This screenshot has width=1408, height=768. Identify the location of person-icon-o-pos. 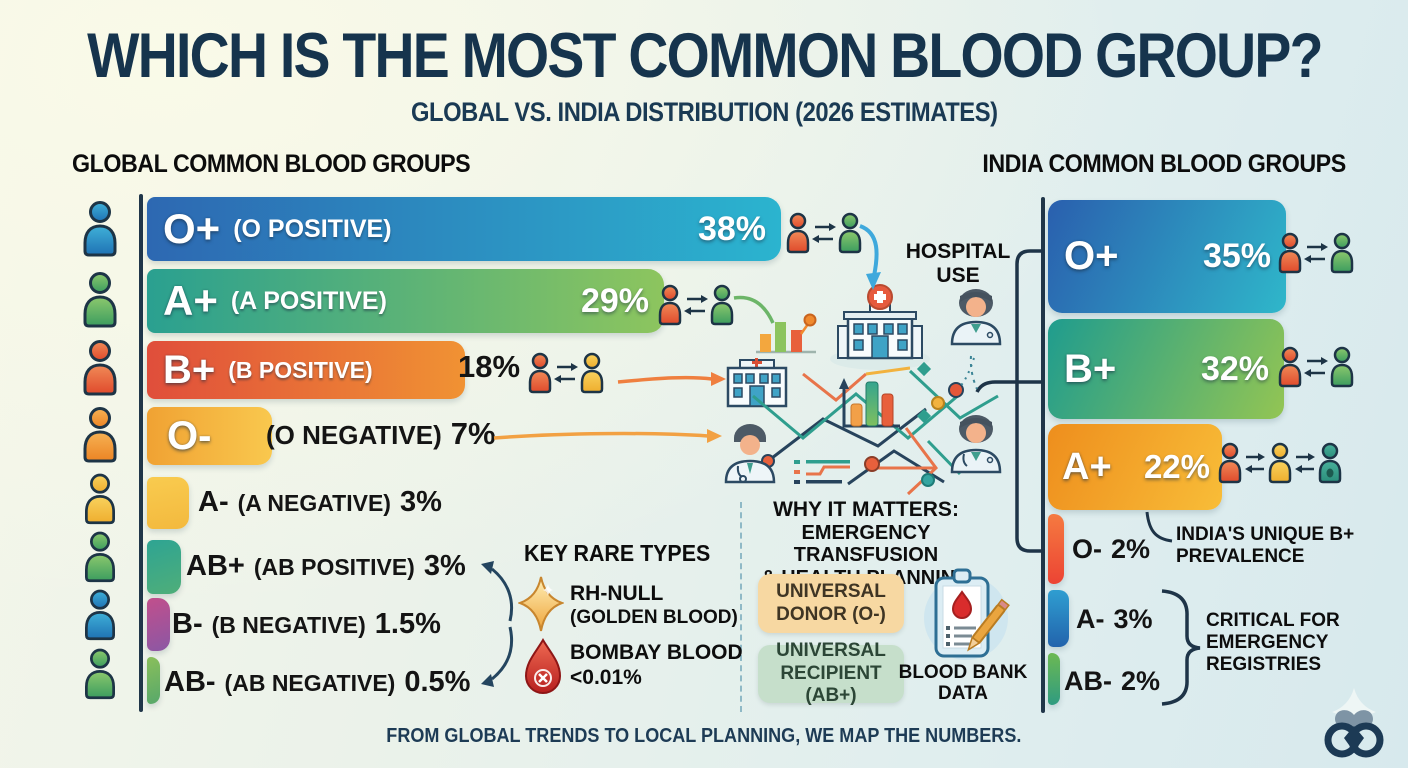
(100, 229).